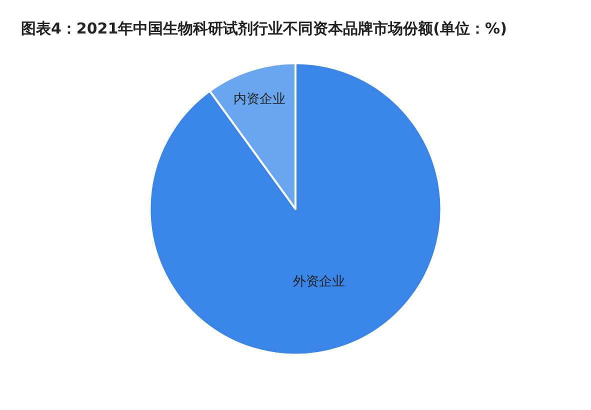 The width and height of the screenshot is (591, 410). What do you see at coordinates (264, 29) in the screenshot?
I see `chart-title: 图表4：2021年中国生物科研试剂行业不同资本品牌市场份额(单位：%)` at bounding box center [264, 29].